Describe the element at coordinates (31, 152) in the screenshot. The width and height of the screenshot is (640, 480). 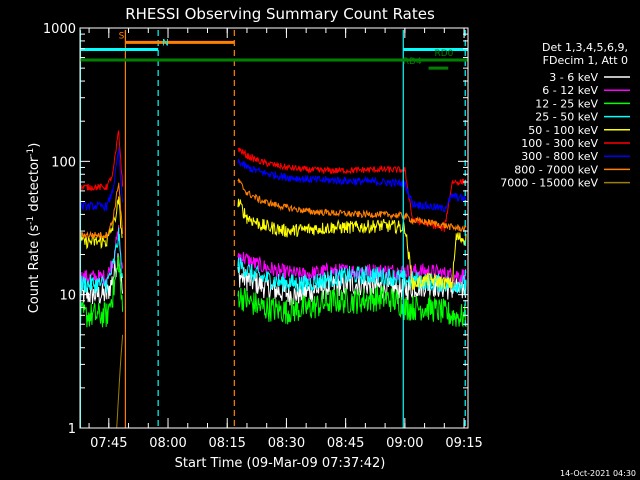
I see `y-axis-label-sup-2: -1` at that location.